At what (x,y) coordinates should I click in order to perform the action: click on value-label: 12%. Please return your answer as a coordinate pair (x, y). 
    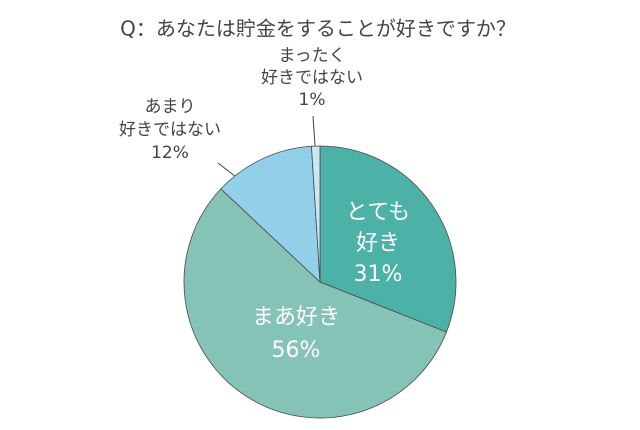
    Looking at the image, I should click on (170, 153).